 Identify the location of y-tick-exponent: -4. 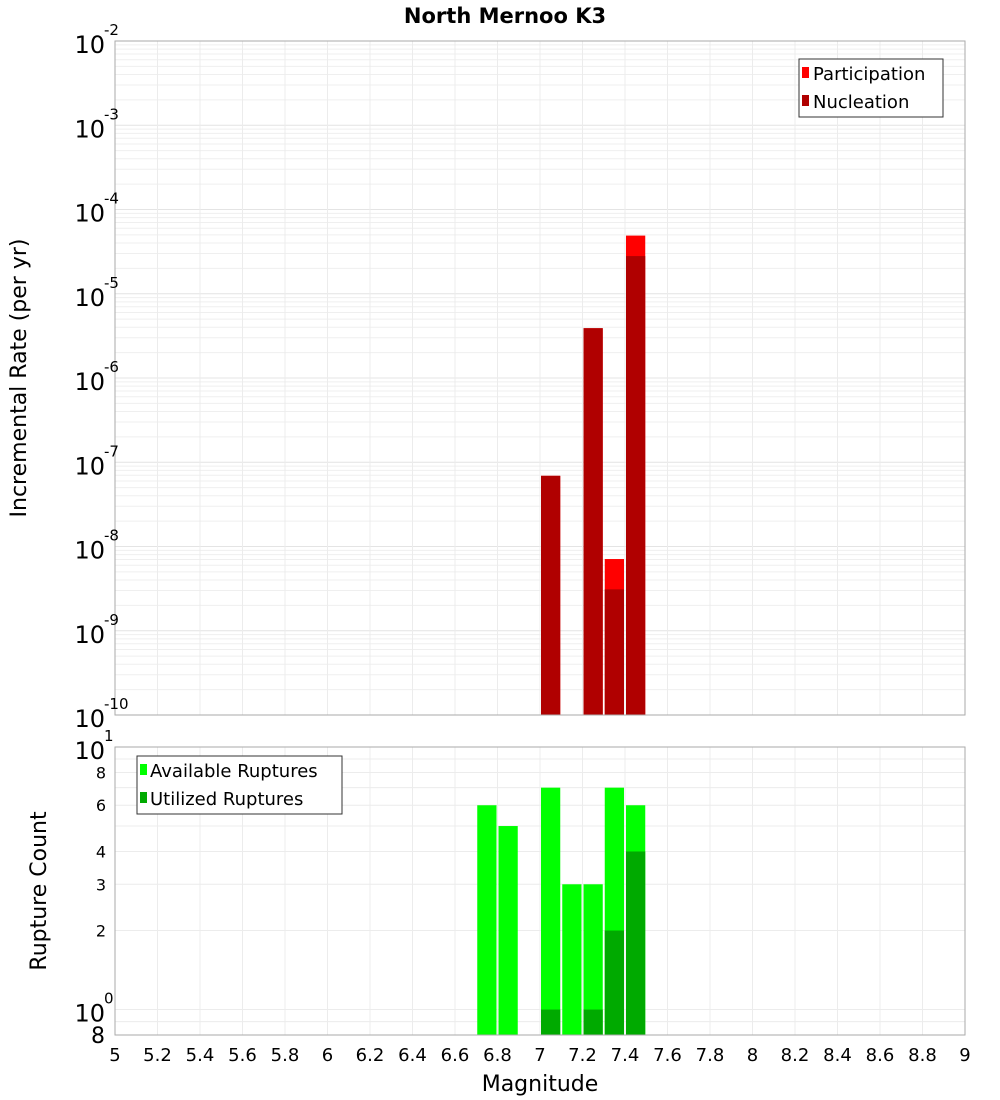
(111, 199).